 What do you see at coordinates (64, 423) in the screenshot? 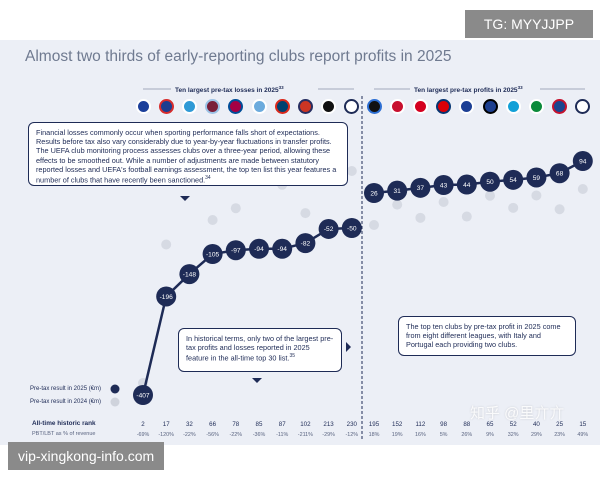
I see `rank-axis-label: All-time historic rank` at bounding box center [64, 423].